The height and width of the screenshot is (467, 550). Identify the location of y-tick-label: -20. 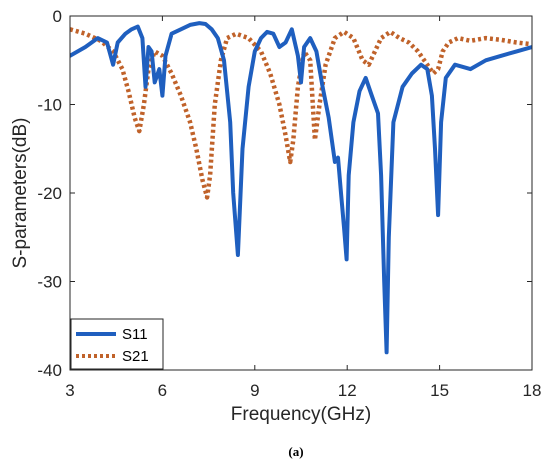
(49, 193).